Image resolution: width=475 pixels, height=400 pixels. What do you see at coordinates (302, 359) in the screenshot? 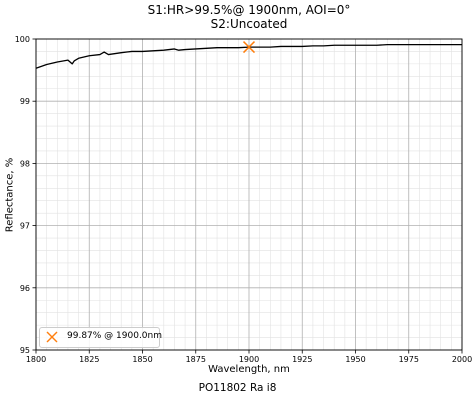
I see `x-tick-label: 1925` at bounding box center [302, 359].